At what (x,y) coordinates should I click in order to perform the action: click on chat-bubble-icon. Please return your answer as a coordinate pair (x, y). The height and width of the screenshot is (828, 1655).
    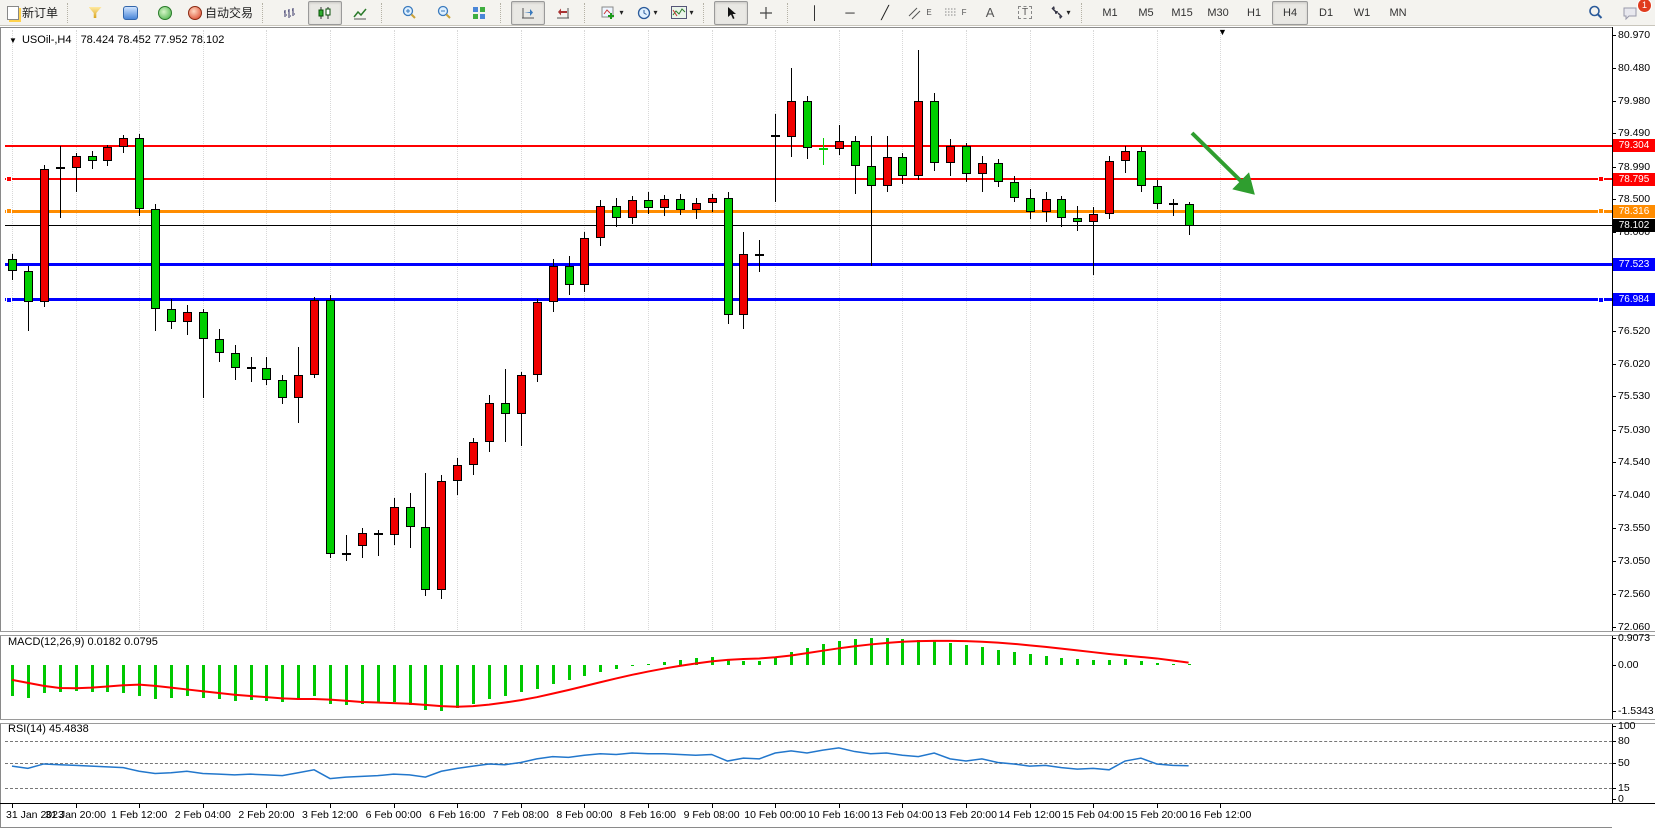
    Looking at the image, I should click on (1630, 13).